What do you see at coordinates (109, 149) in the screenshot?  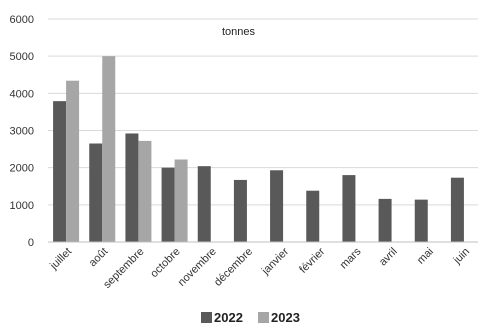 I see `bar-2023-août` at bounding box center [109, 149].